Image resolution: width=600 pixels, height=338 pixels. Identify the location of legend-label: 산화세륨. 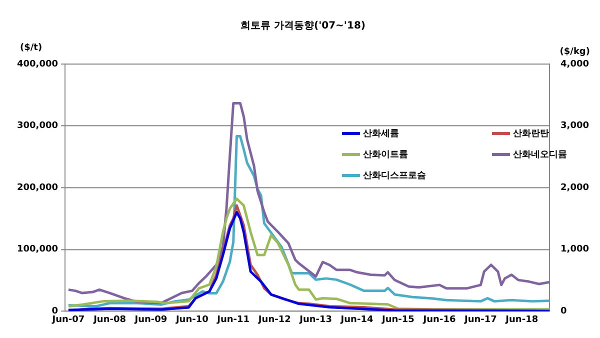
(381, 134).